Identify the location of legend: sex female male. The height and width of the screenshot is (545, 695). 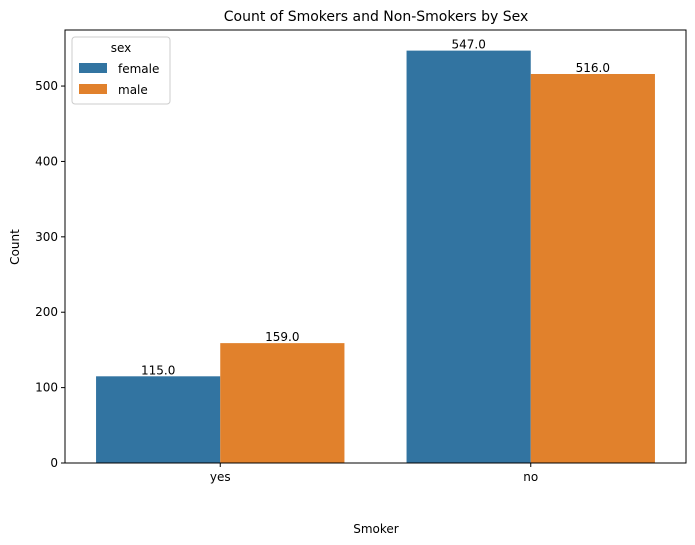
(121, 70).